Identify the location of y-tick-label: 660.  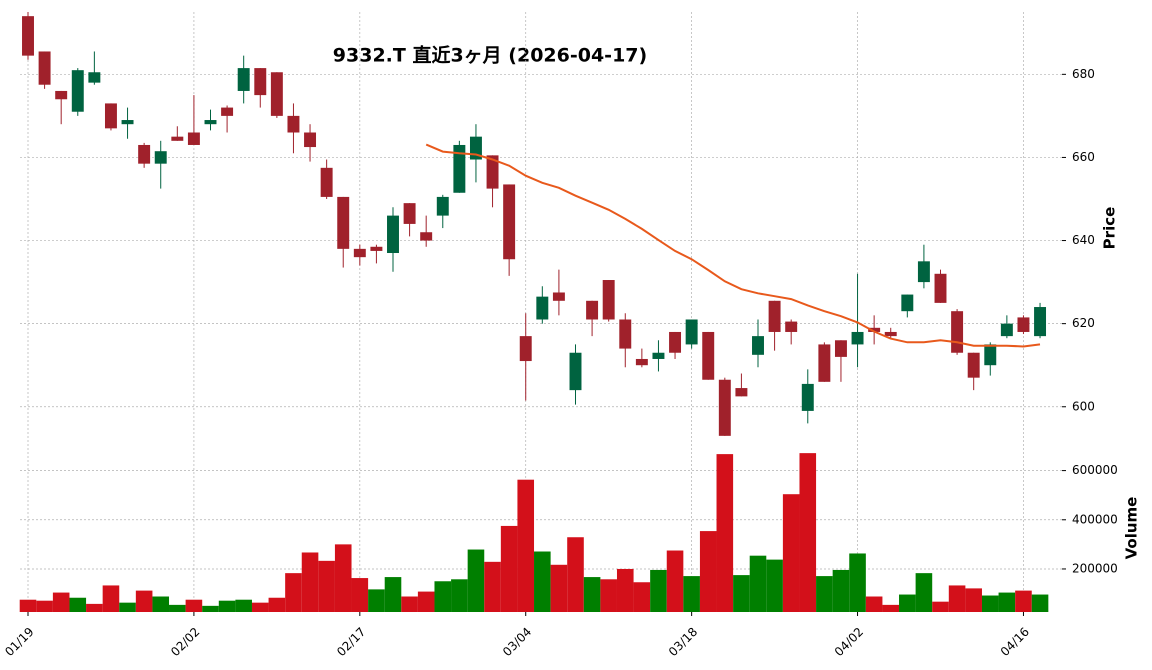
(1083, 157).